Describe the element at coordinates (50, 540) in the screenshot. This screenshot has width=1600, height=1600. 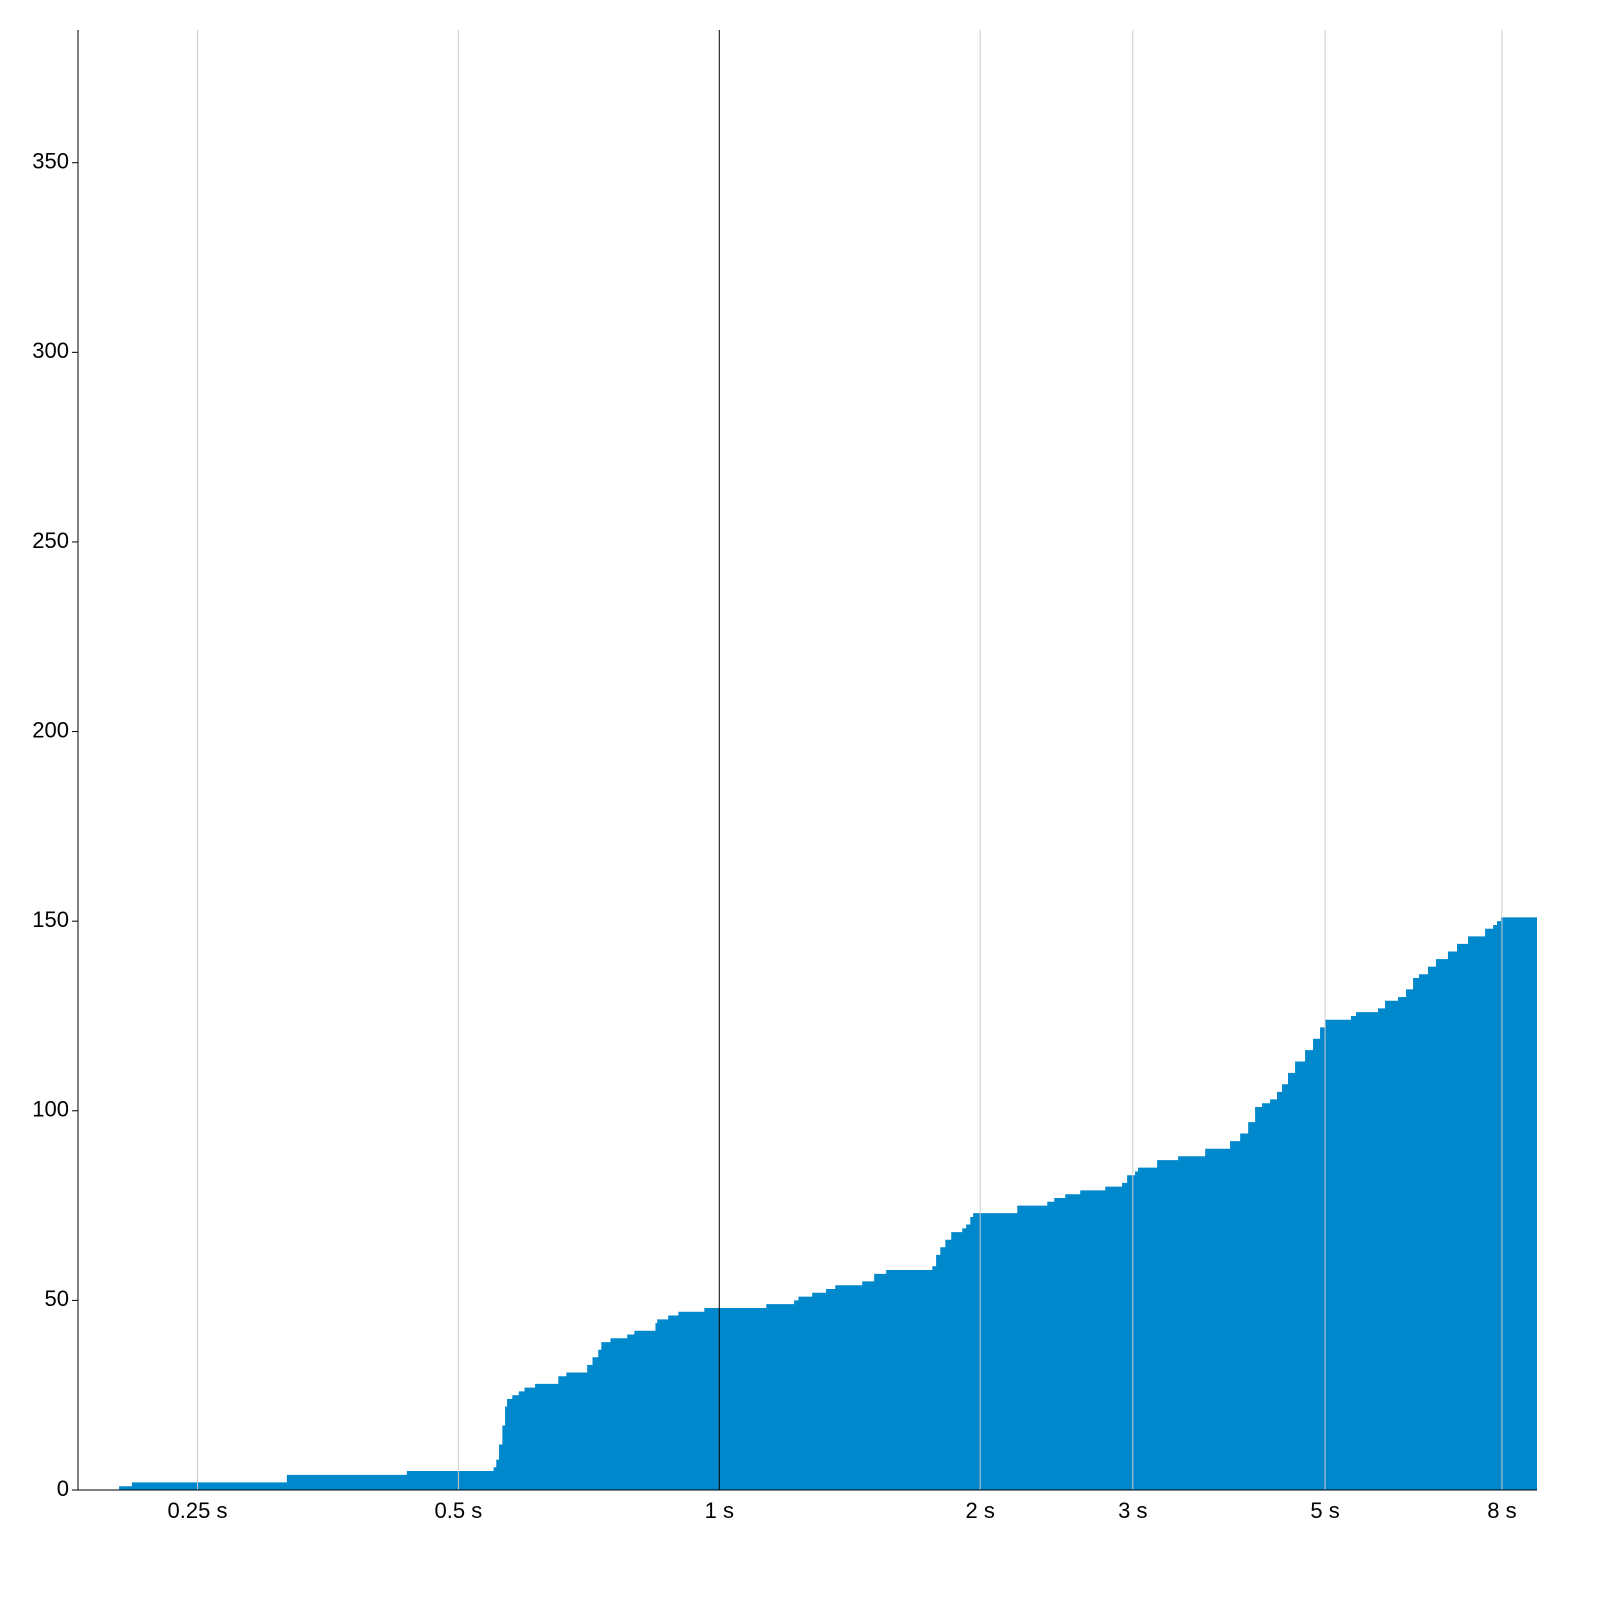
I see `y-tick-label: 250` at that location.